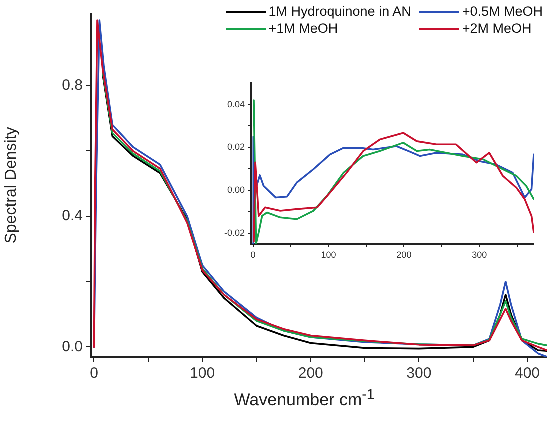  Describe the element at coordinates (527, 373) in the screenshot. I see `x-tick-label: 400` at that location.